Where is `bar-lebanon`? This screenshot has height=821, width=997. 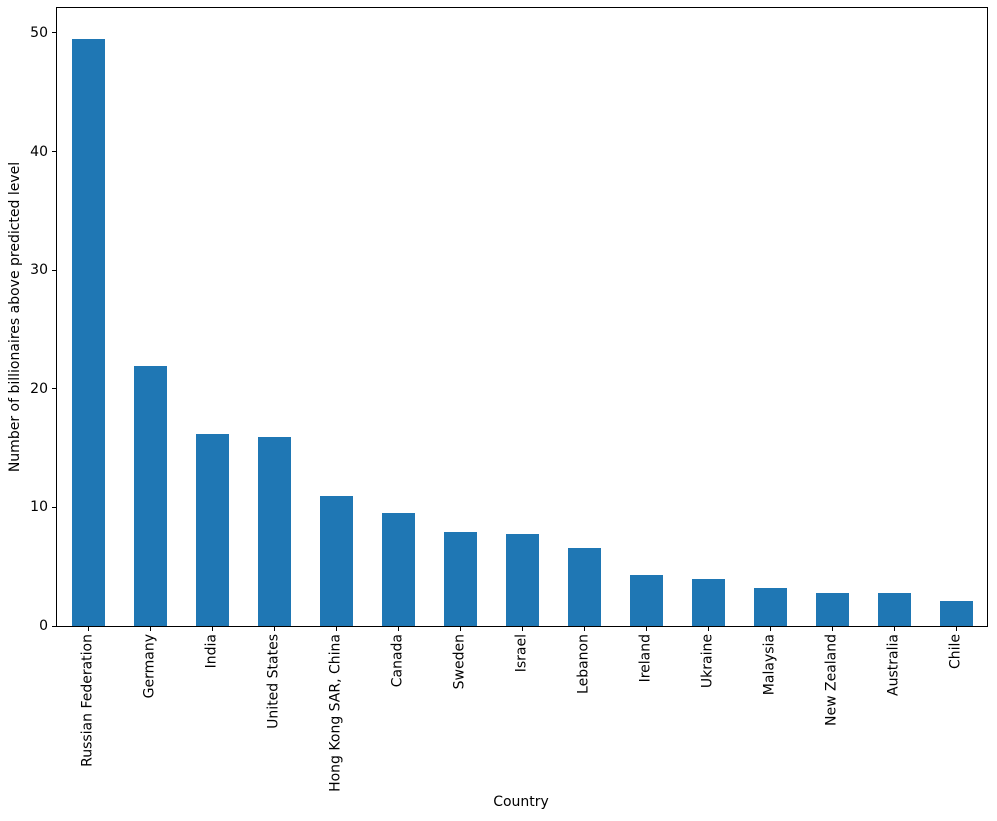
bar-lebanon is located at coordinates (584, 586).